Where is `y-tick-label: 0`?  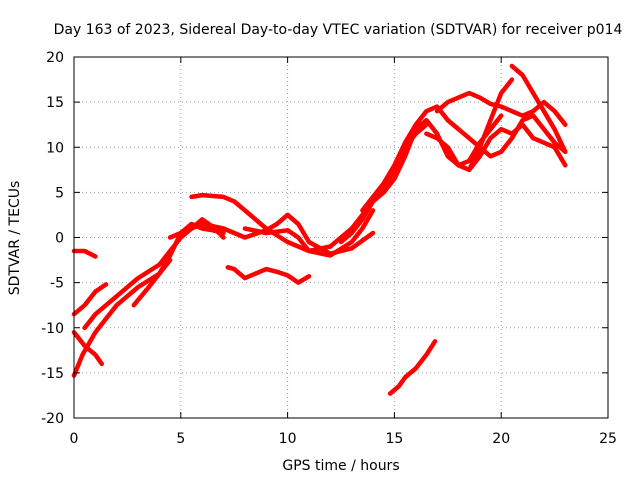
y-tick-label: 0 is located at coordinates (59, 239).